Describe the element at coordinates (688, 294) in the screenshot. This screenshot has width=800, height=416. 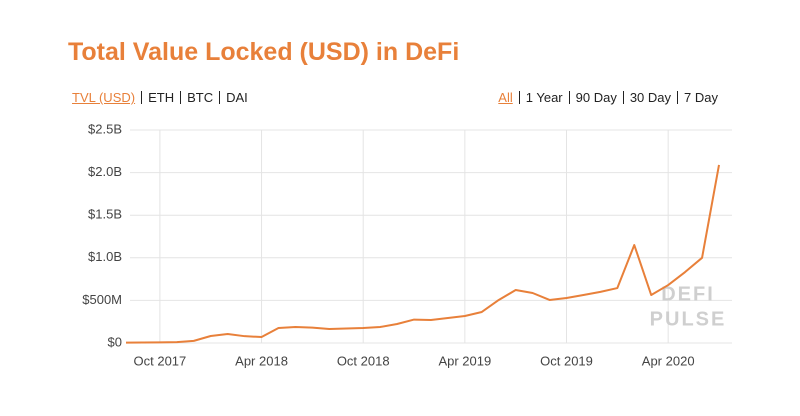
I see `watermark: DEFI` at that location.